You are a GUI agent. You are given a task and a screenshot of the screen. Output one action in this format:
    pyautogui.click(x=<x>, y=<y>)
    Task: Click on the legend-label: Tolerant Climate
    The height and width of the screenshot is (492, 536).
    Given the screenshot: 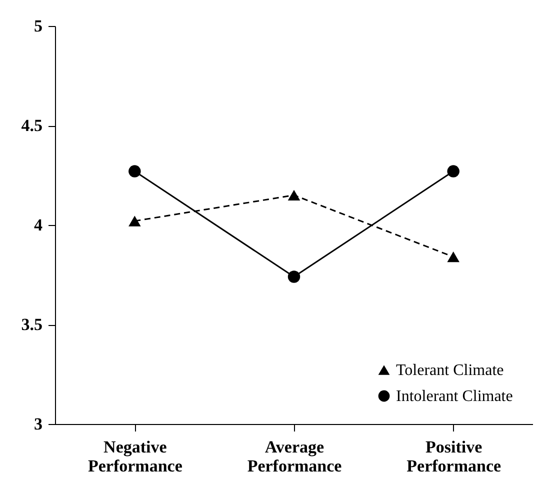 What is the action you would take?
    pyautogui.click(x=450, y=370)
    